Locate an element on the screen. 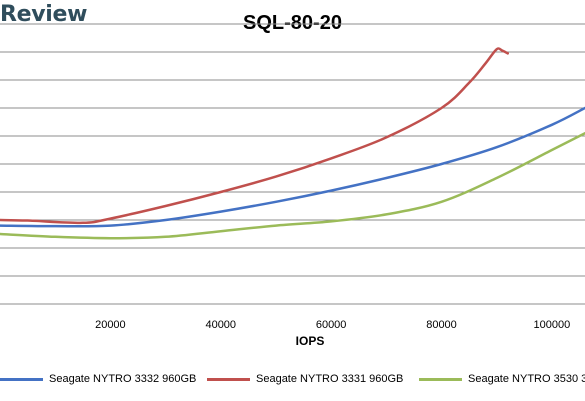 This screenshot has width=585, height=401. x-tick-label: 60000 is located at coordinates (331, 325).